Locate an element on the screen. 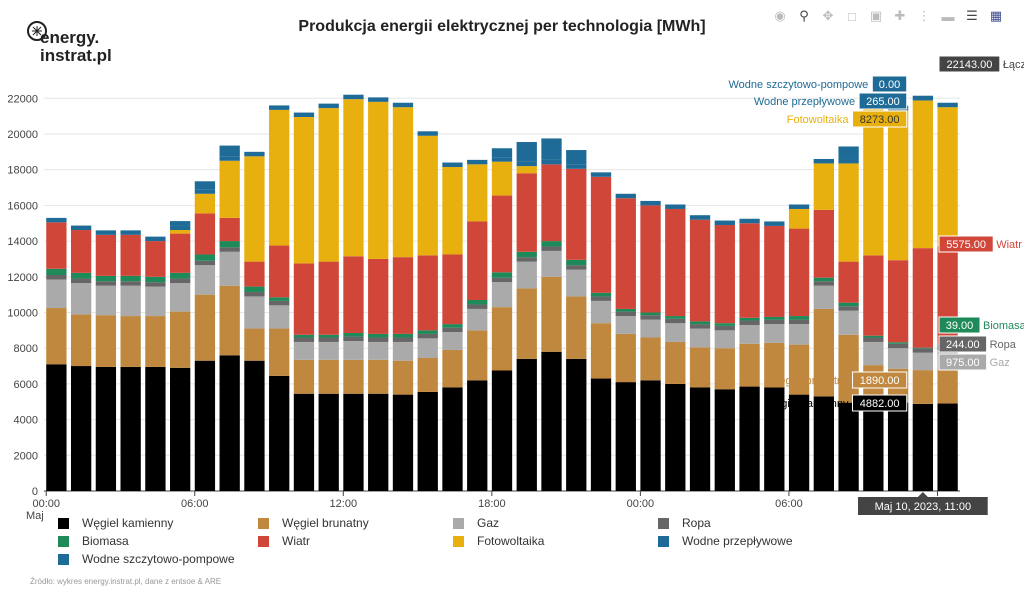 This screenshot has width=1024, height=591. pan-icon: ✥ is located at coordinates (828, 15).